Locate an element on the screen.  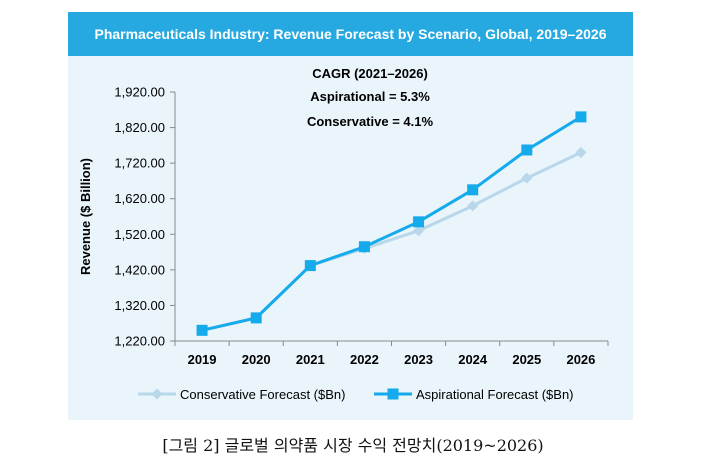
cagr-annotation-conservative: Conservative = 4.1% is located at coordinates (370, 121).